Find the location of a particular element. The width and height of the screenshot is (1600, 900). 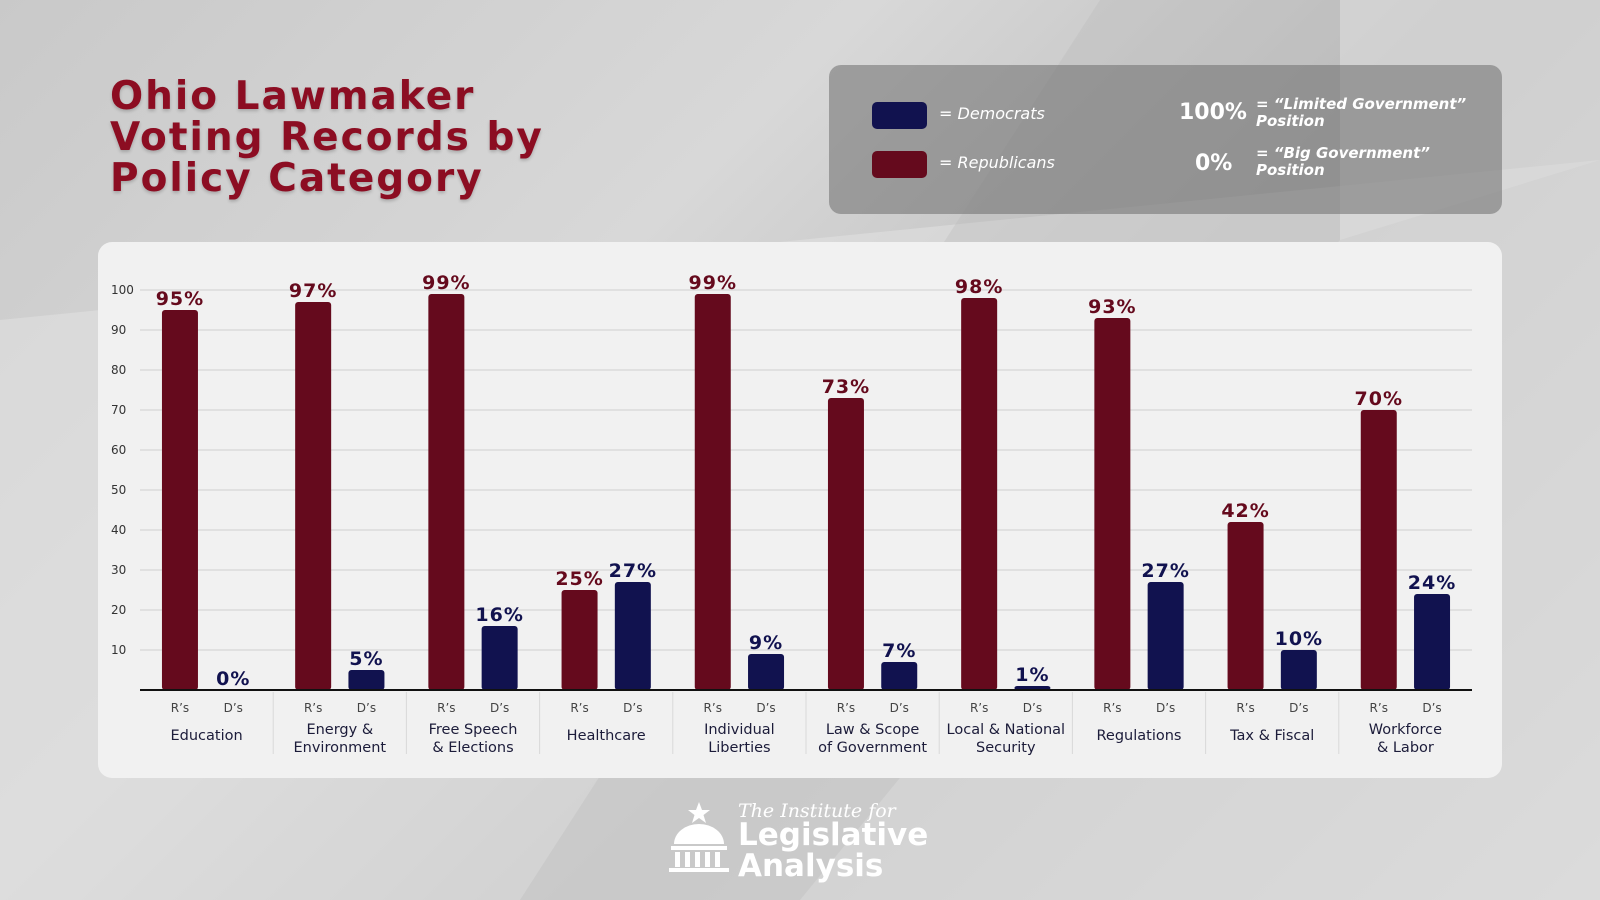

data-label-republicans: 73% is located at coordinates (846, 387).